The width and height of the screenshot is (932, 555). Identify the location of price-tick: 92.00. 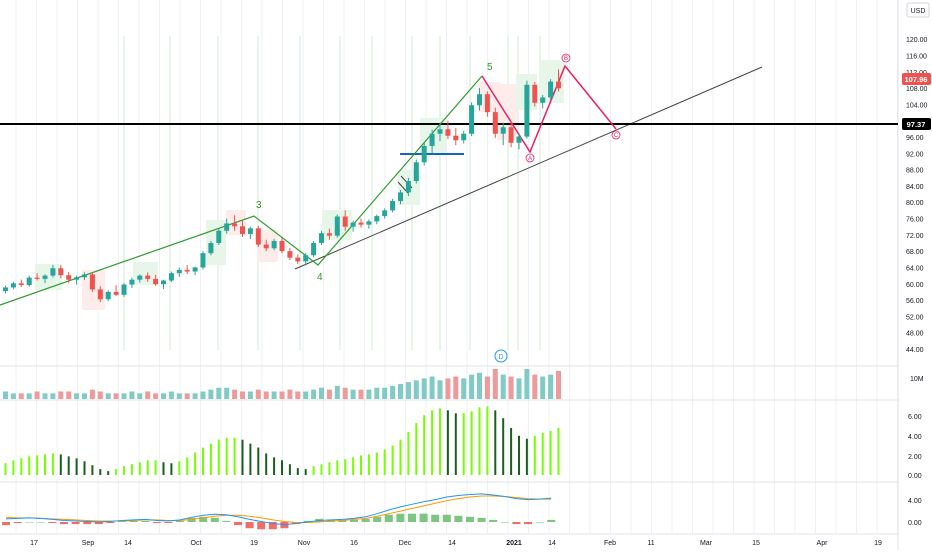
(915, 154).